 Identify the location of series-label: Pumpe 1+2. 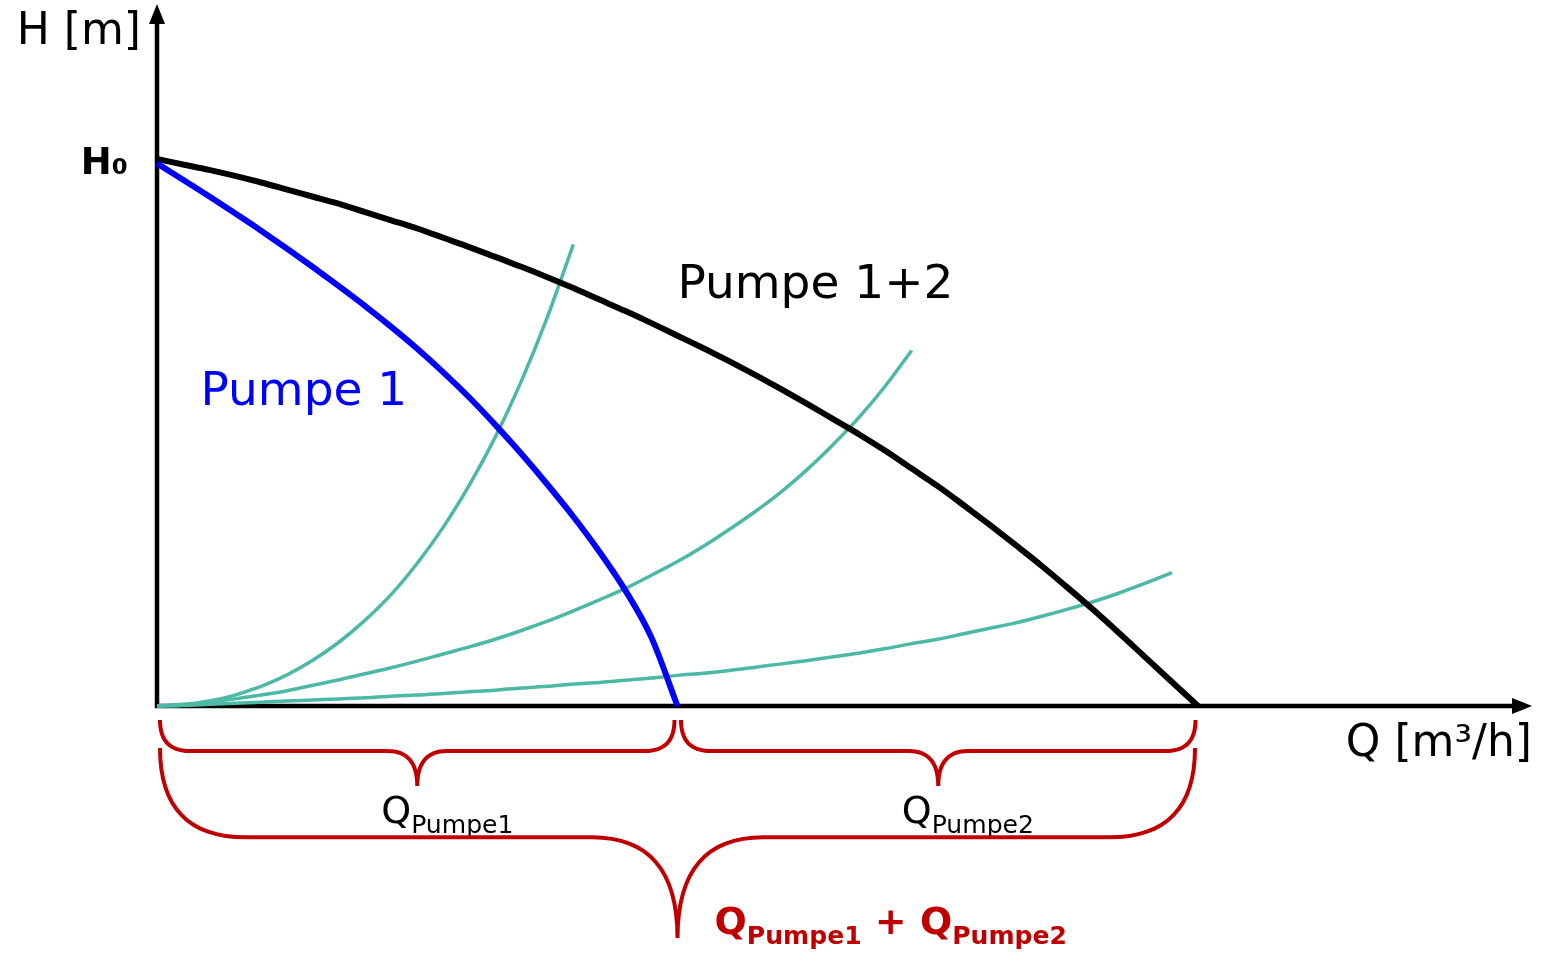
(815, 281).